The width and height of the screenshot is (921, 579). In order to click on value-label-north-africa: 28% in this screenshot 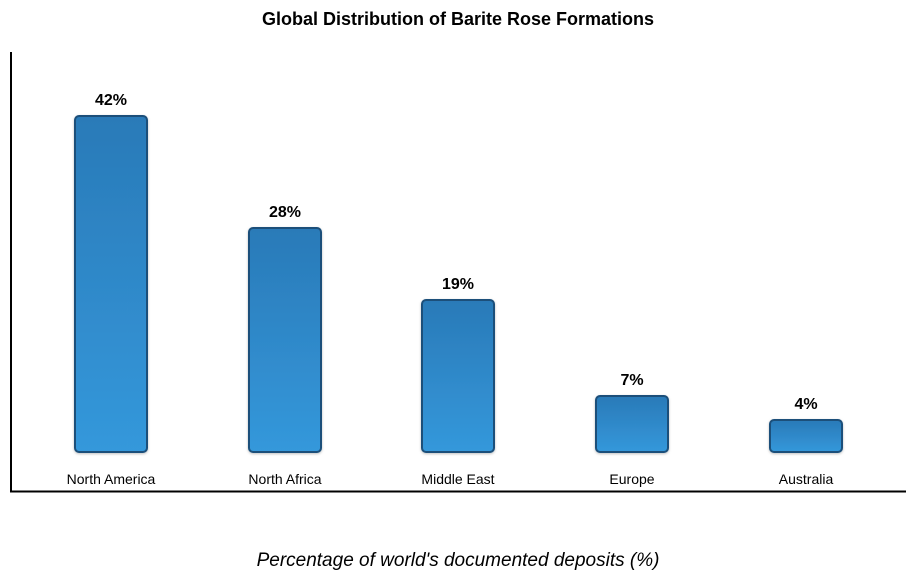, I will do `click(285, 212)`.